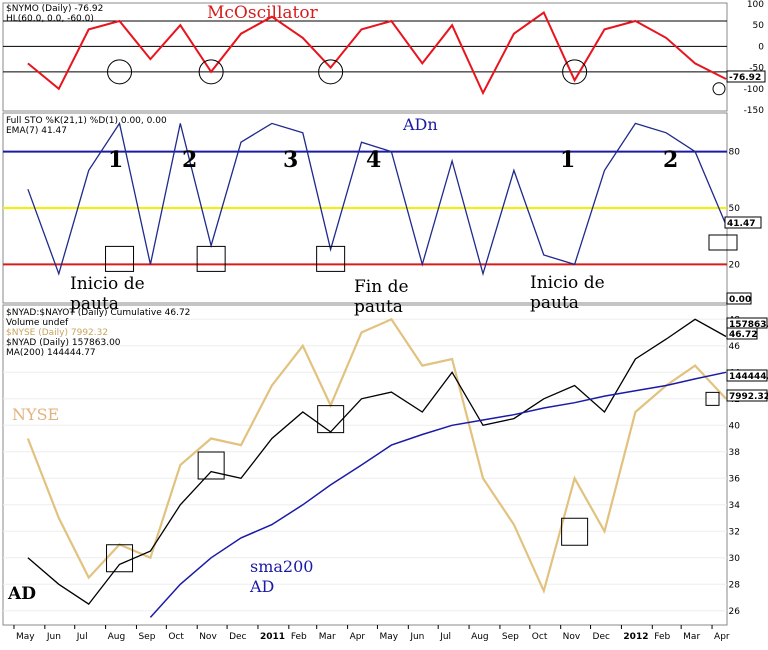 The image size is (768, 650). Describe the element at coordinates (176, 637) in the screenshot. I see `x-tick-label-5: Oct` at that location.